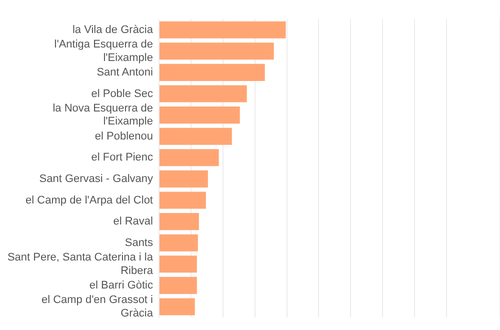 Image resolution: width=500 pixels, height=330 pixels. What do you see at coordinates (122, 158) in the screenshot?
I see `y-tick-label: el Fort Pienc` at bounding box center [122, 158].